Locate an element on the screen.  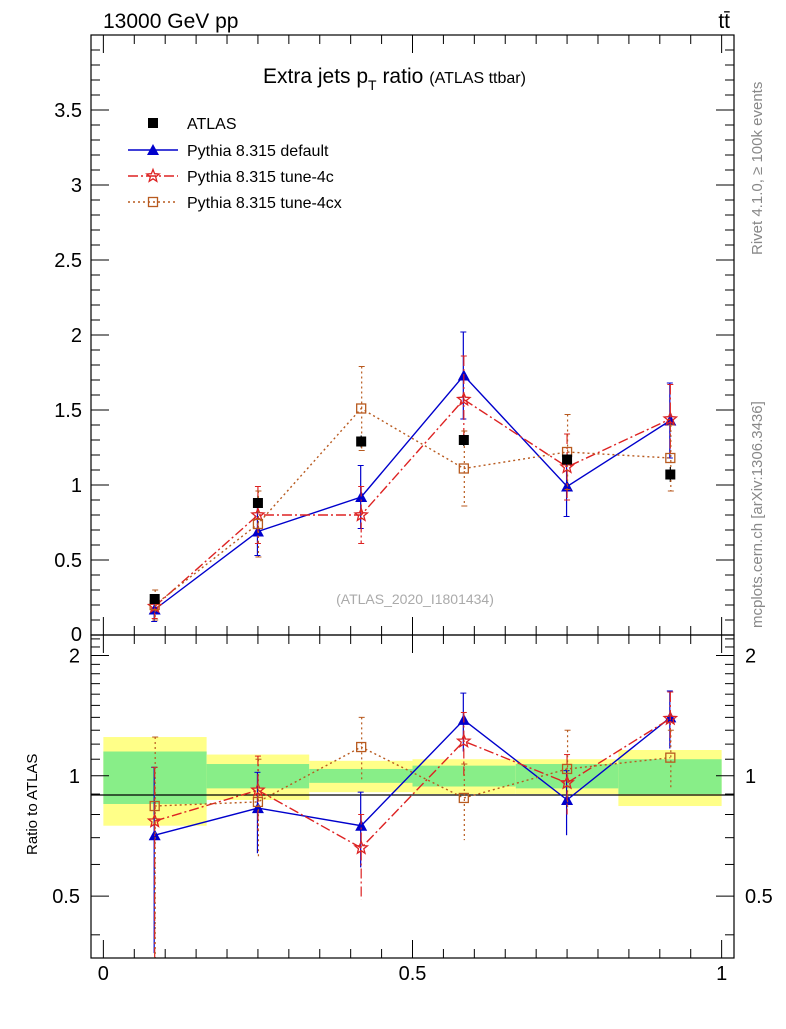
legend-label-2: Pythia 8.315 tune-4cx is located at coordinates (264, 203).